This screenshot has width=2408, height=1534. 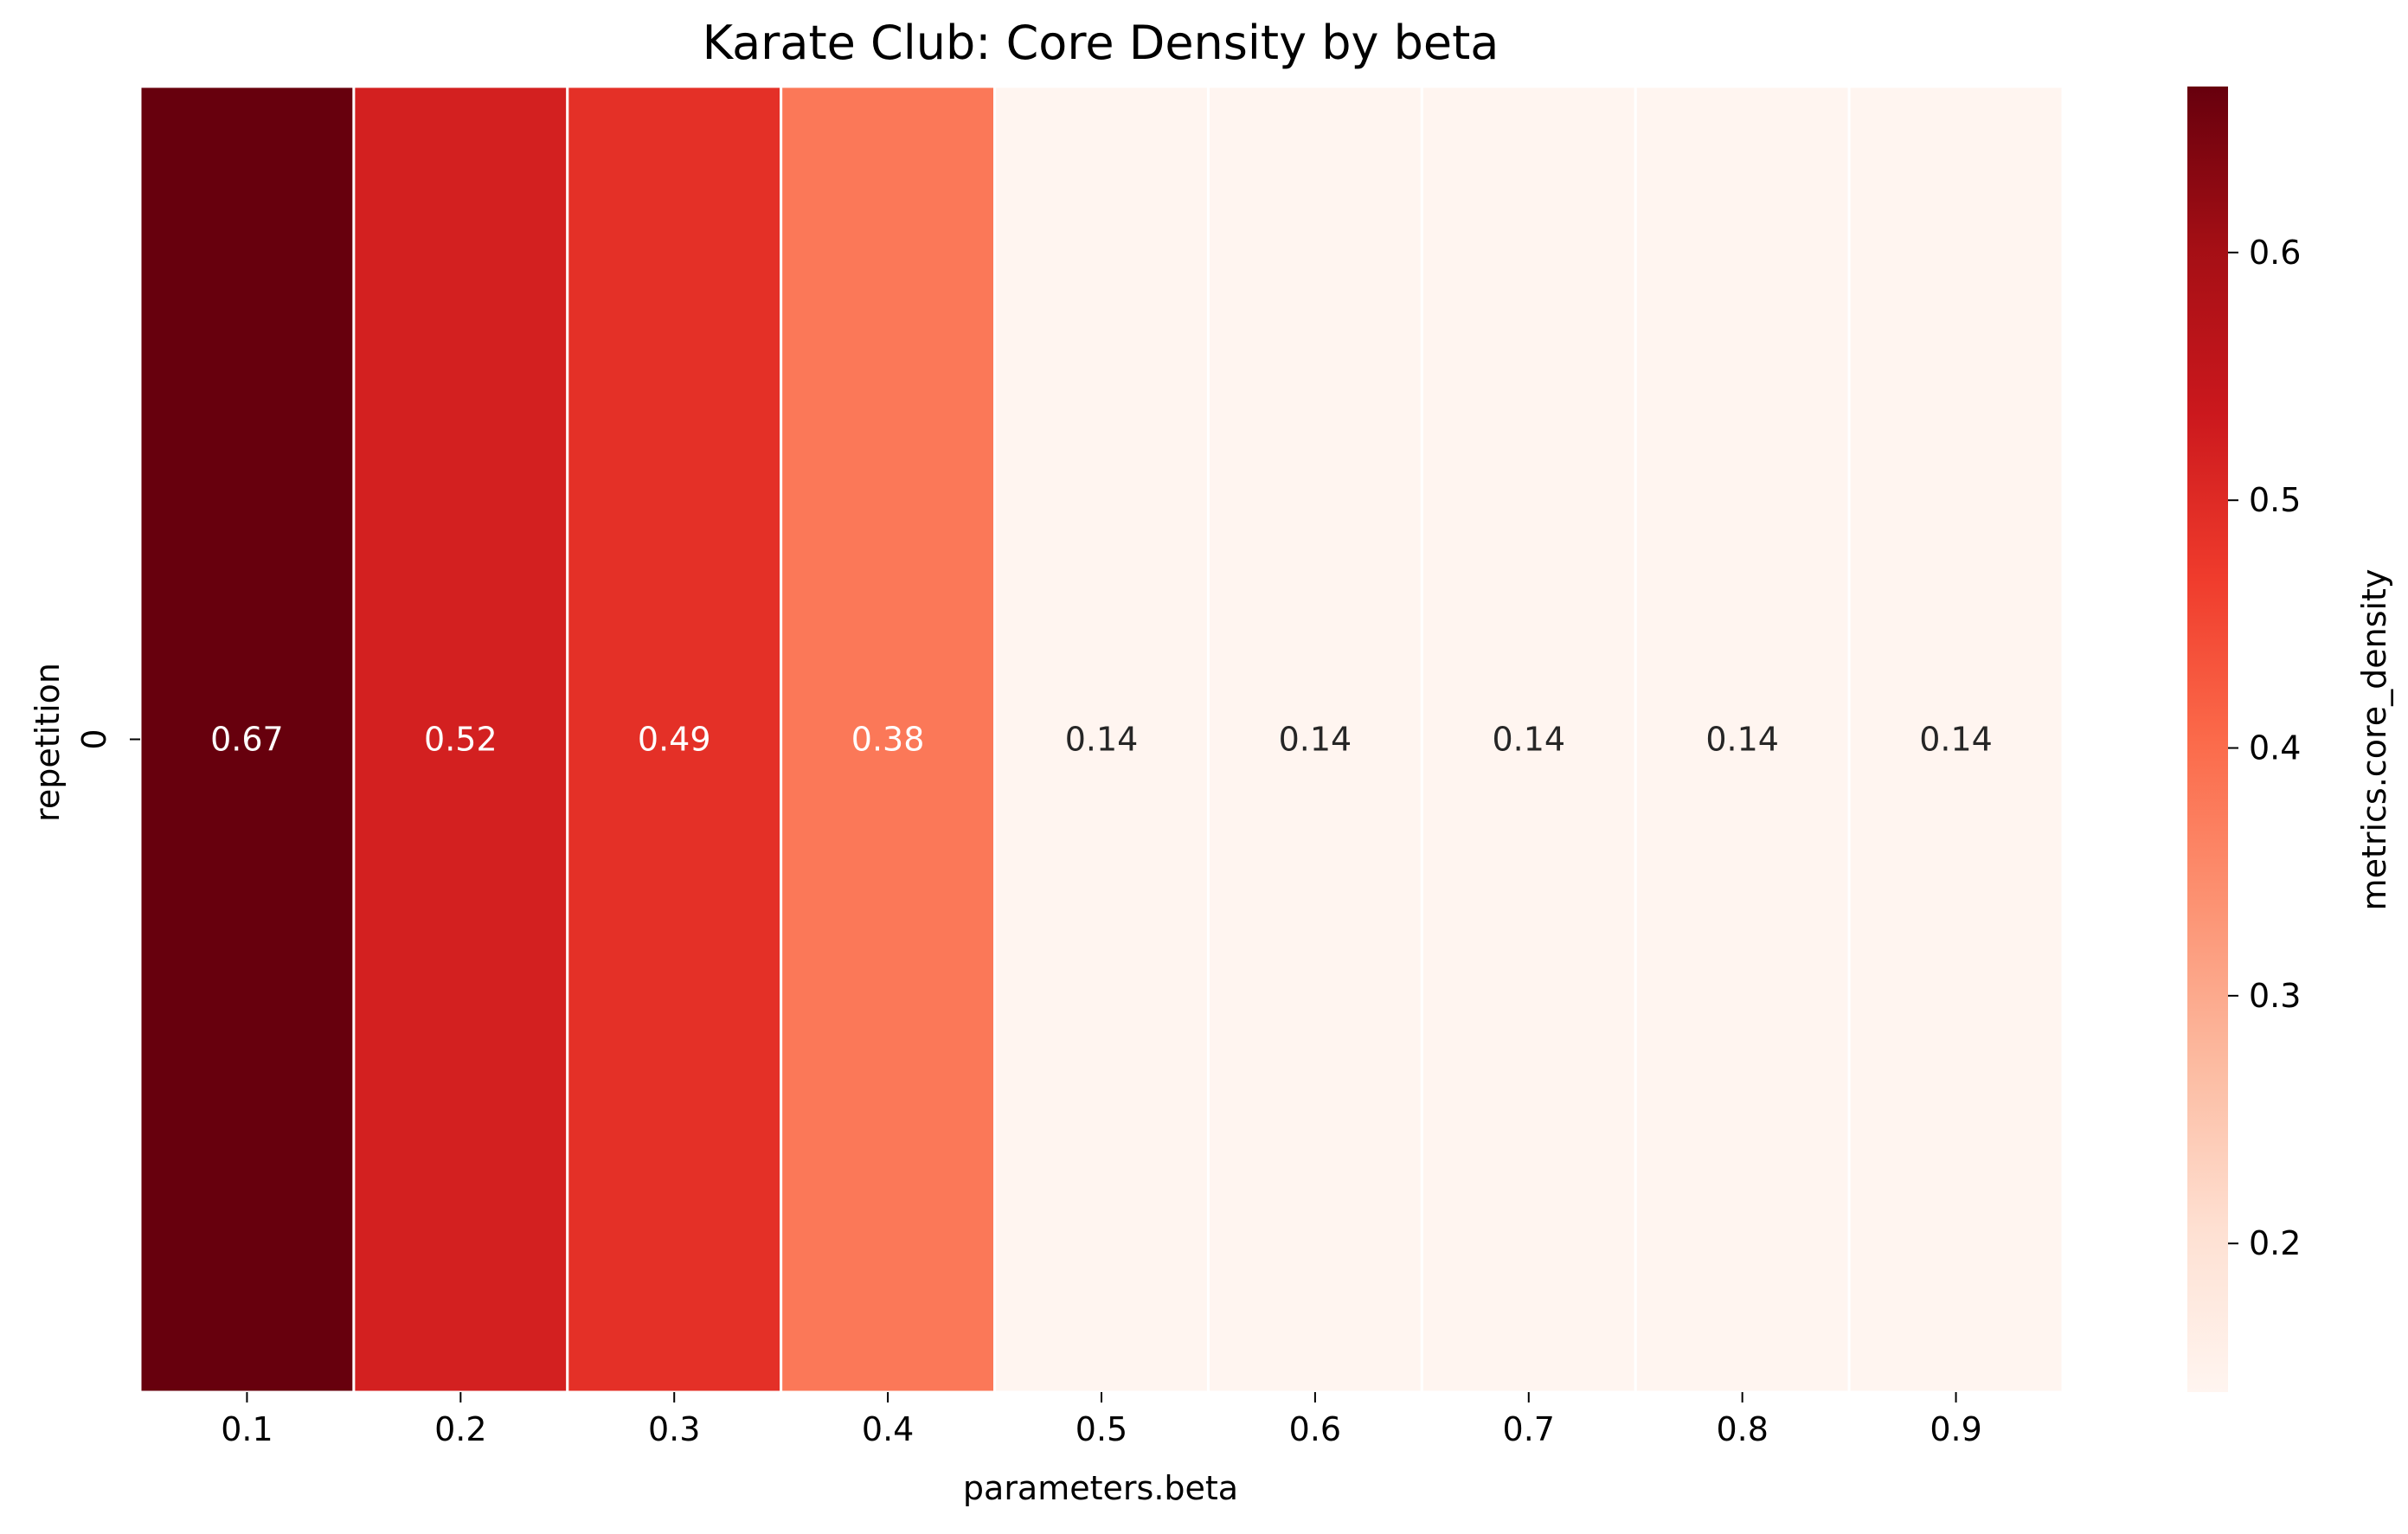 What do you see at coordinates (48, 742) in the screenshot?
I see `y-axis-label: repetition` at bounding box center [48, 742].